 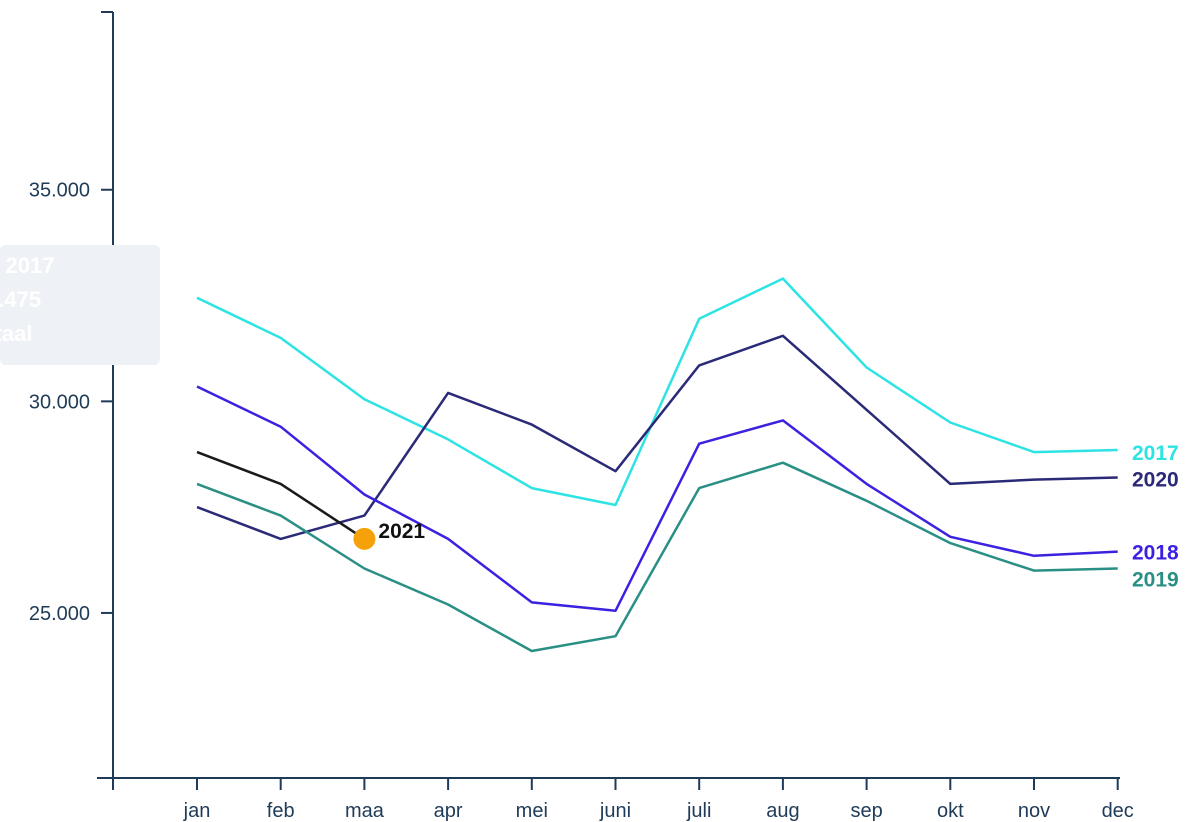 What do you see at coordinates (1155, 480) in the screenshot?
I see `series-label-2020: 2020` at bounding box center [1155, 480].